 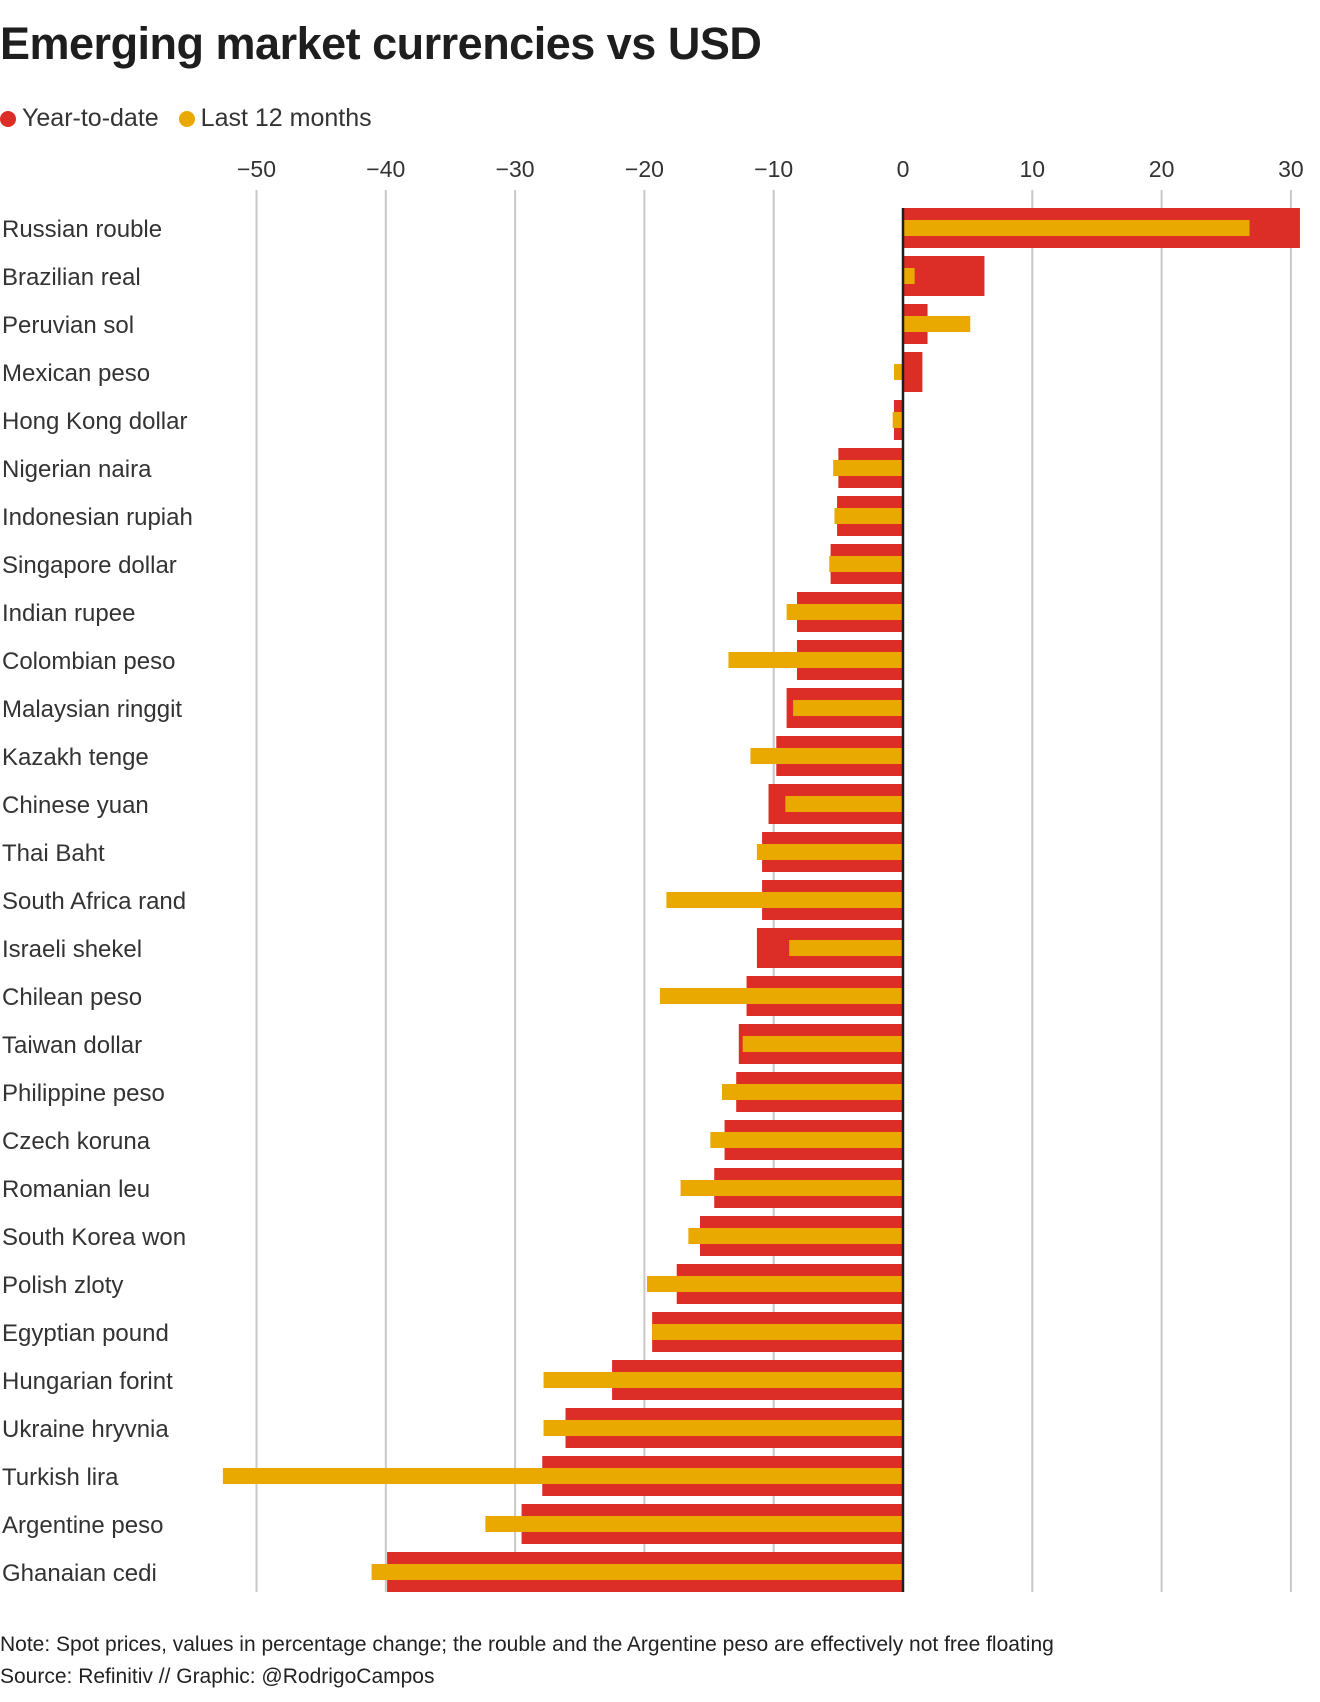 I want to click on category-label: Ghanaian cedi, so click(x=79, y=1573).